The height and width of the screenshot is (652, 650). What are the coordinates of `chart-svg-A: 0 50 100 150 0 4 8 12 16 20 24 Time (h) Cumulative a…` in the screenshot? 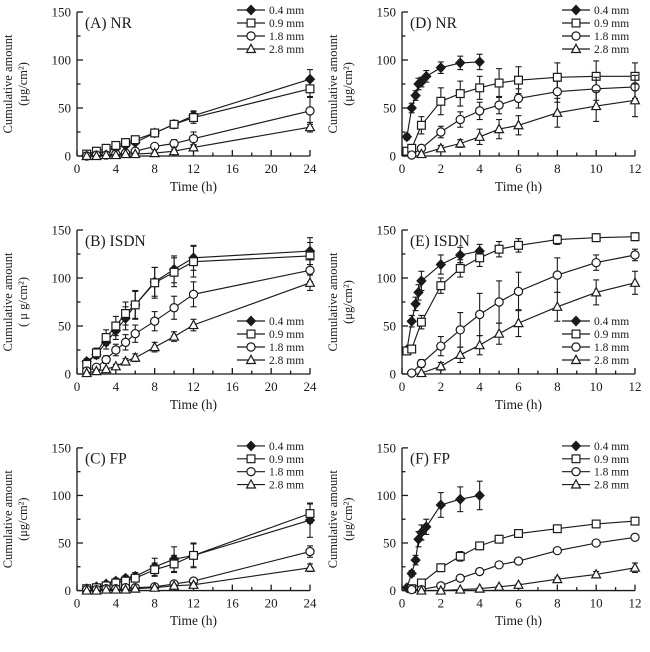 It's located at (159, 100).